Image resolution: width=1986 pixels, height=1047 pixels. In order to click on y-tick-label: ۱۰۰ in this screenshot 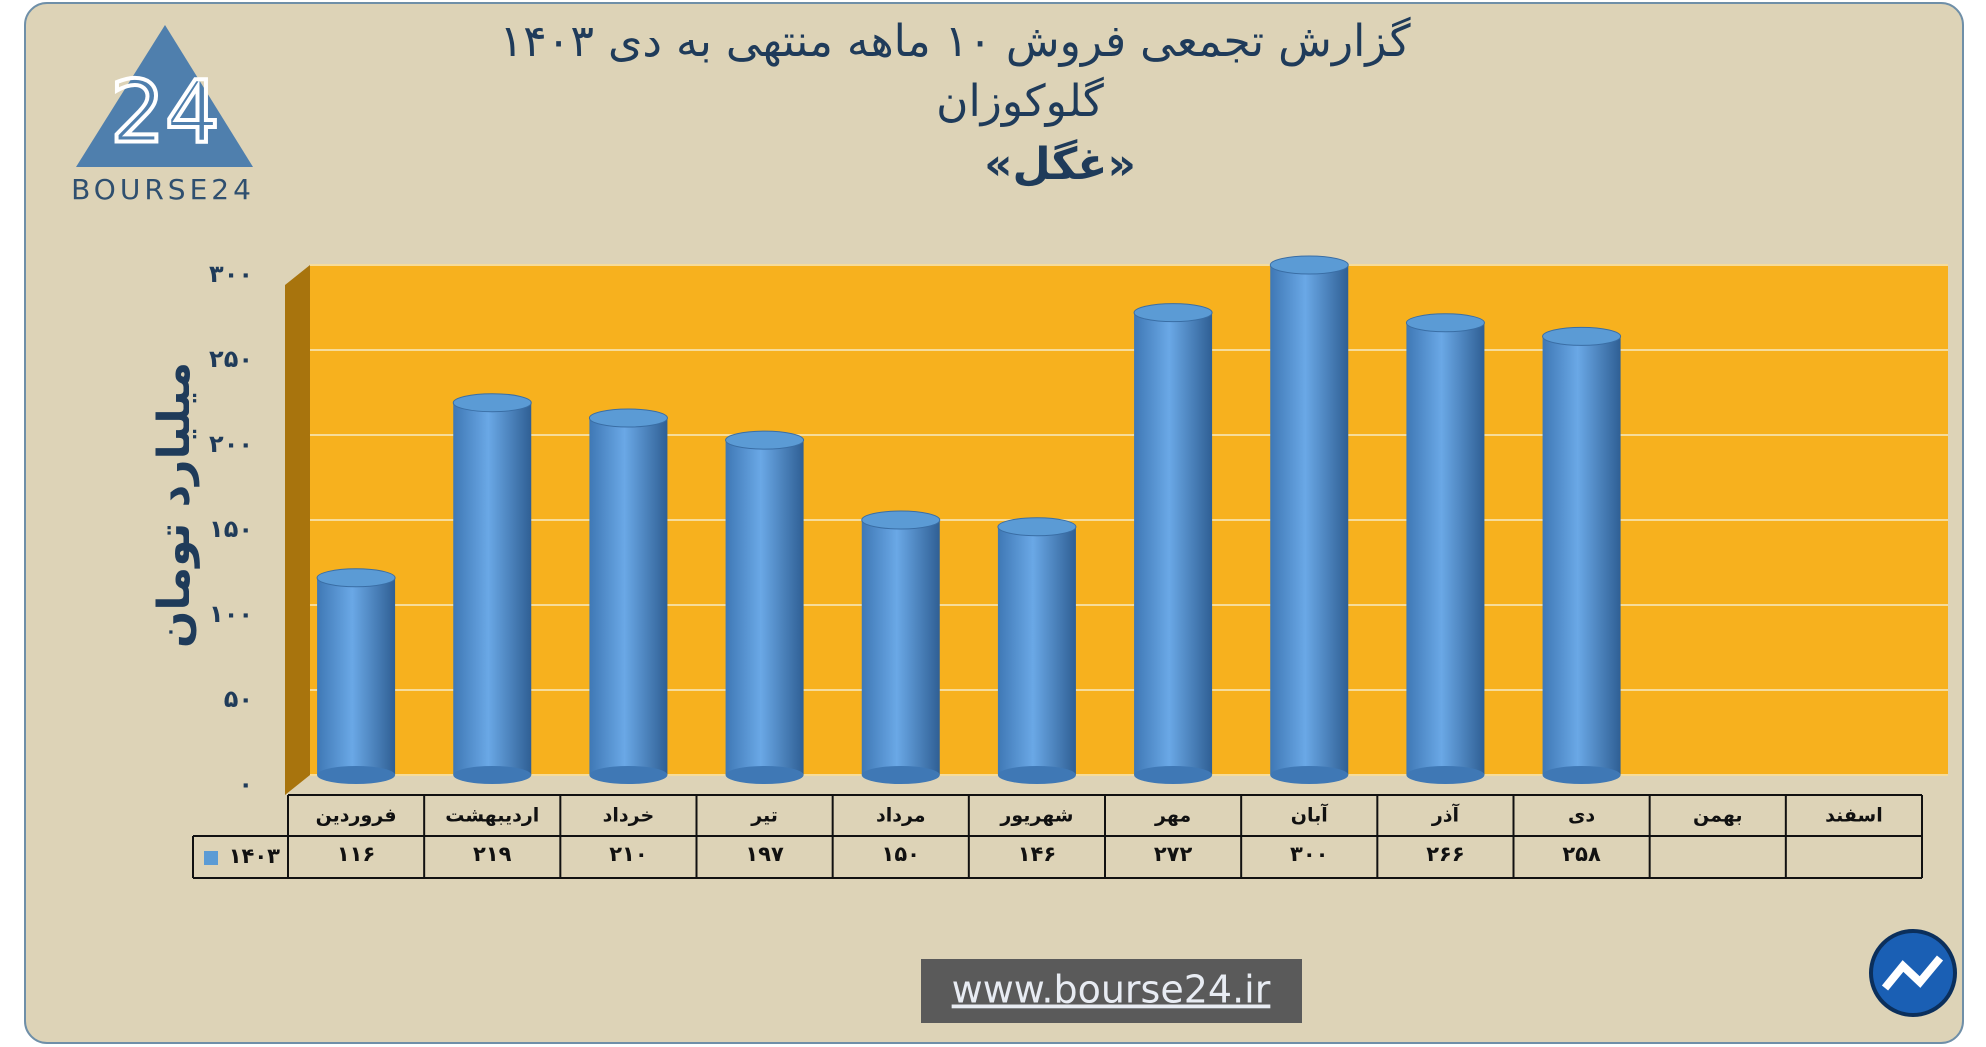, I will do `click(231, 614)`.